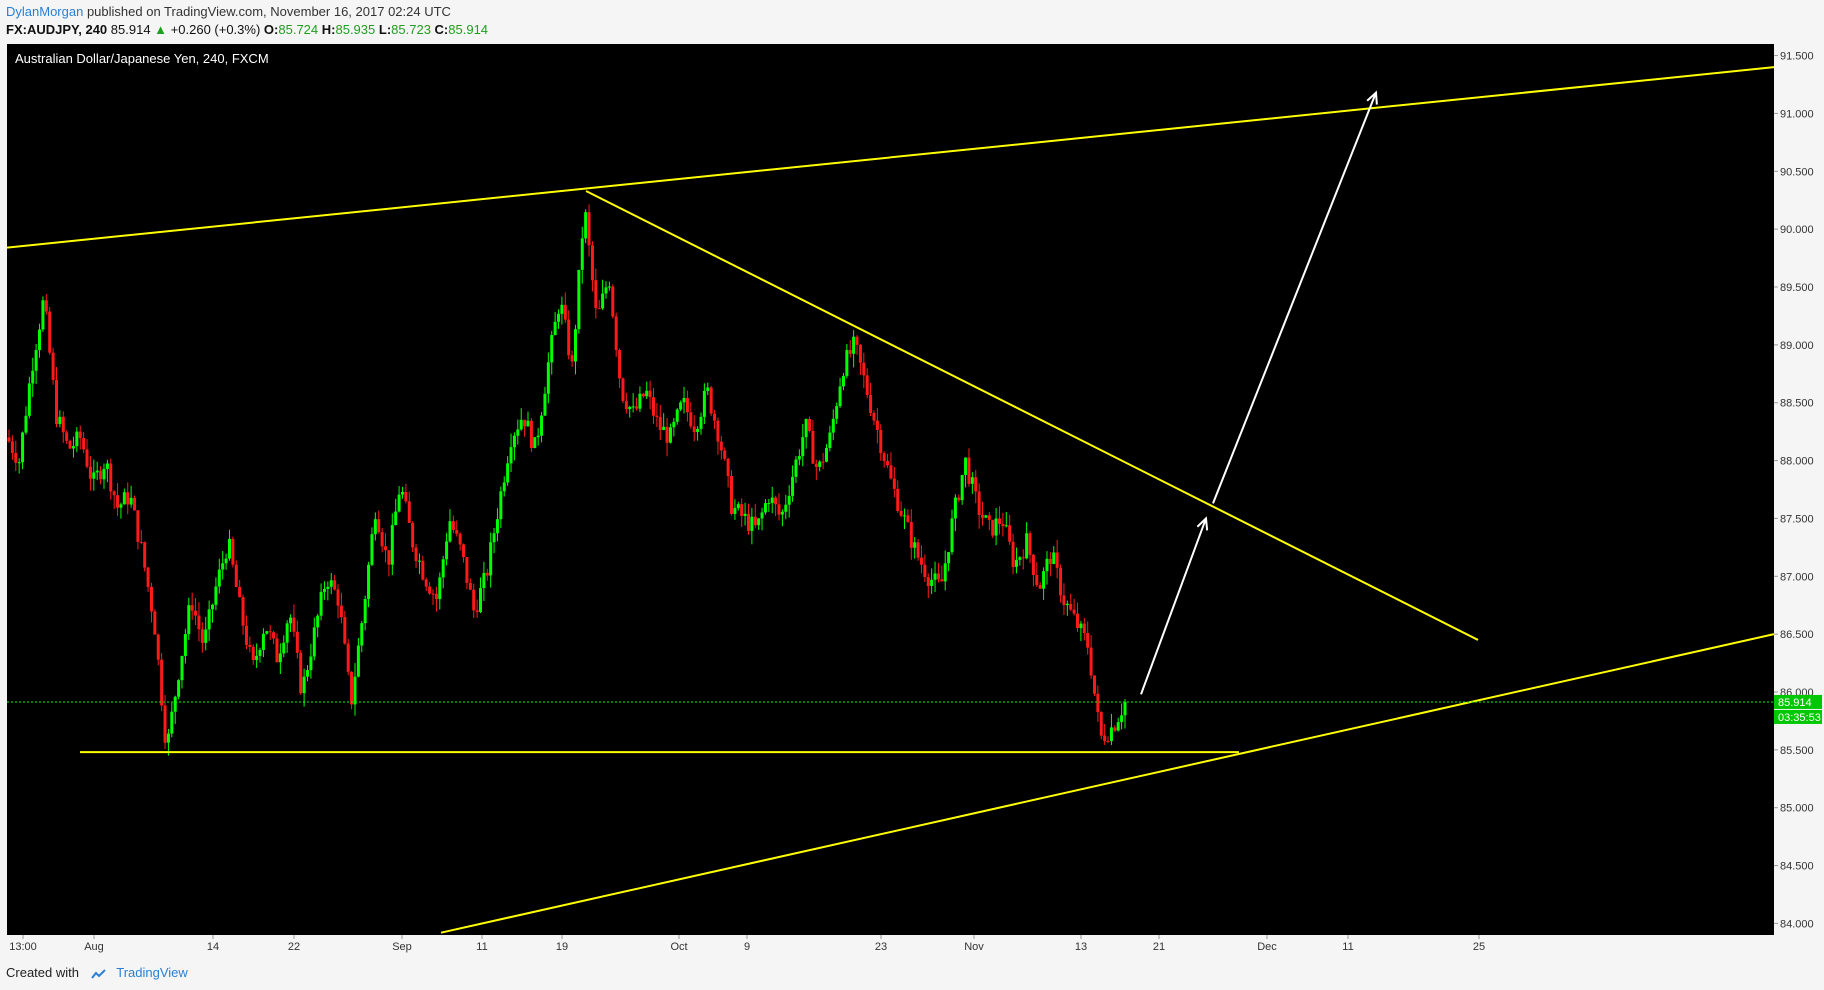 This screenshot has width=1824, height=990. What do you see at coordinates (152, 972) in the screenshot?
I see `tradingview-link: TradingView` at bounding box center [152, 972].